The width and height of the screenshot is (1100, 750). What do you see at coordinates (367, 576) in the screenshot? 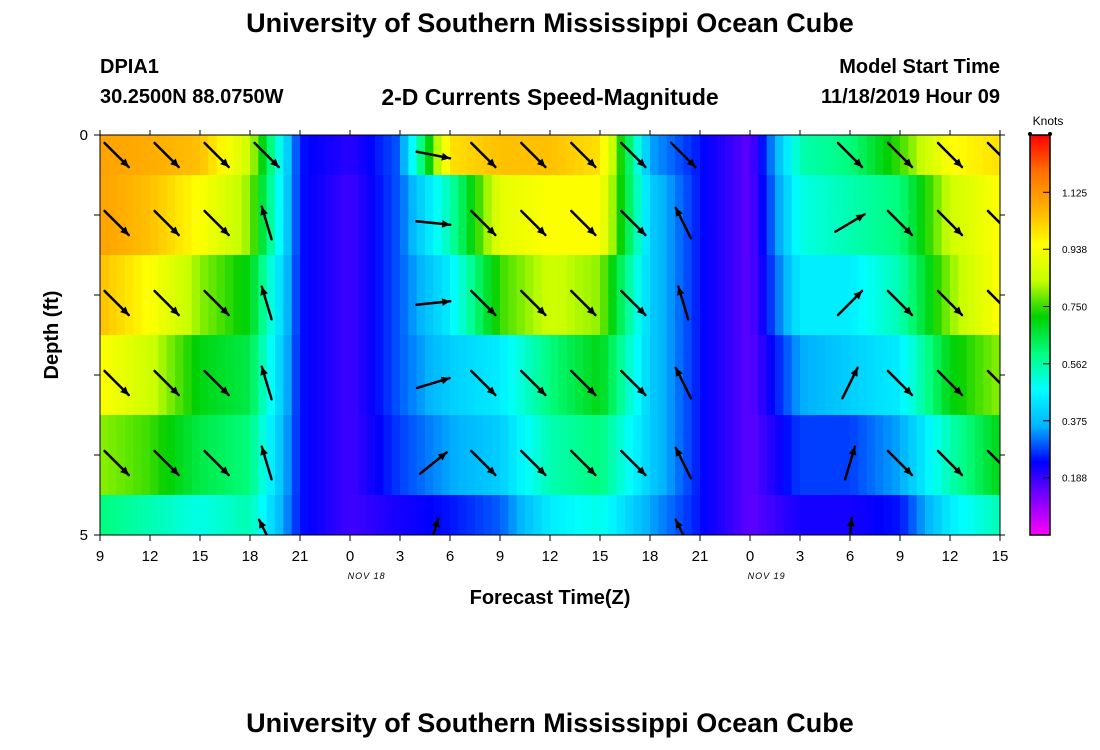
I see `date-label: NOV 18` at bounding box center [367, 576].